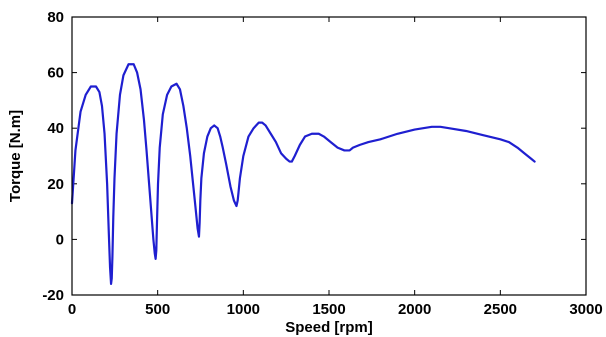 The width and height of the screenshot is (606, 337). What do you see at coordinates (414, 309) in the screenshot?
I see `x-tick-label: 2000` at bounding box center [414, 309].